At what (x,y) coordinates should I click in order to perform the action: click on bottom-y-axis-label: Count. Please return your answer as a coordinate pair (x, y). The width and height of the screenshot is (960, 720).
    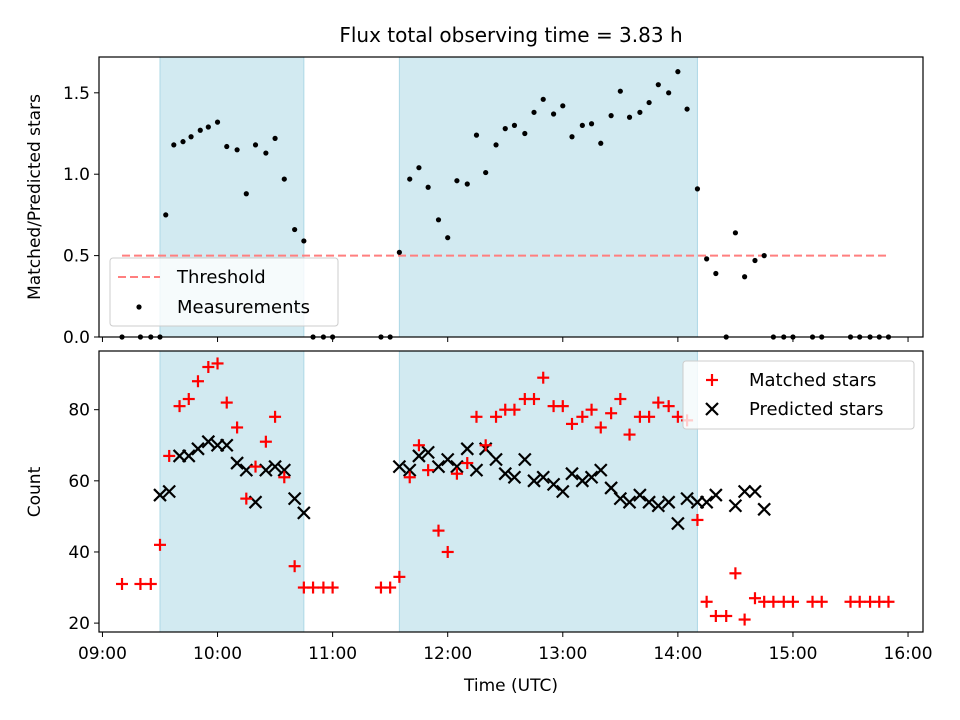
    Looking at the image, I should click on (35, 491).